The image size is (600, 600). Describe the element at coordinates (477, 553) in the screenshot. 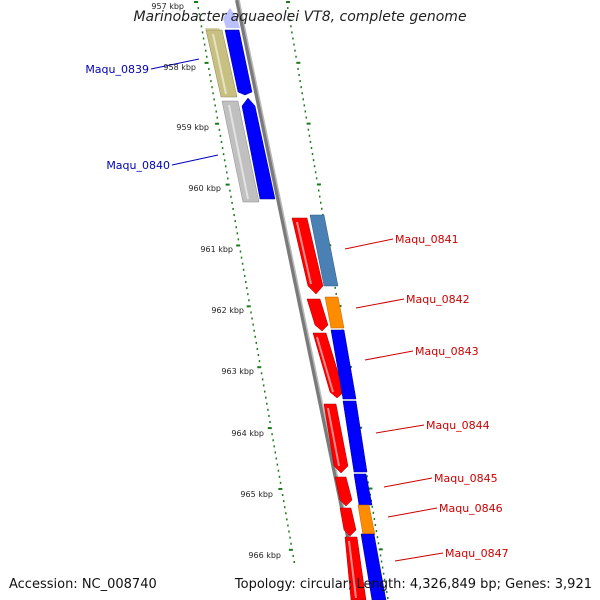

I see `gene-label: Maqu_0847` at that location.